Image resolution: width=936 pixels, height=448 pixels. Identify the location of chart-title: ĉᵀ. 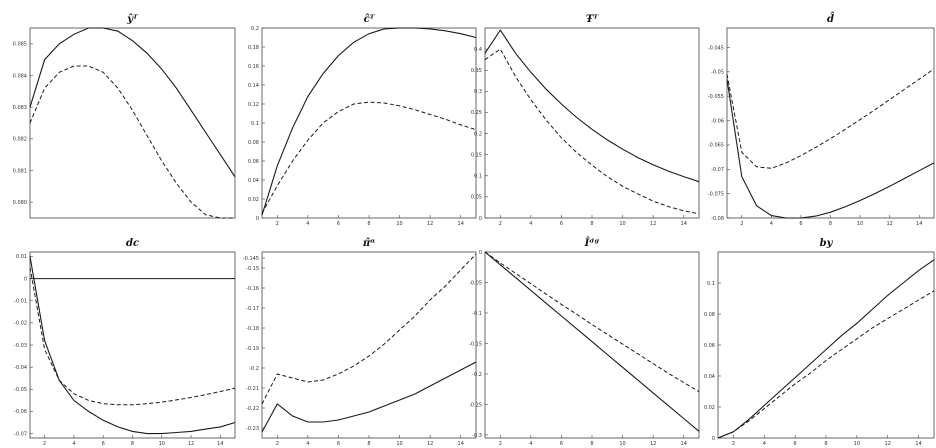
(370, 19).